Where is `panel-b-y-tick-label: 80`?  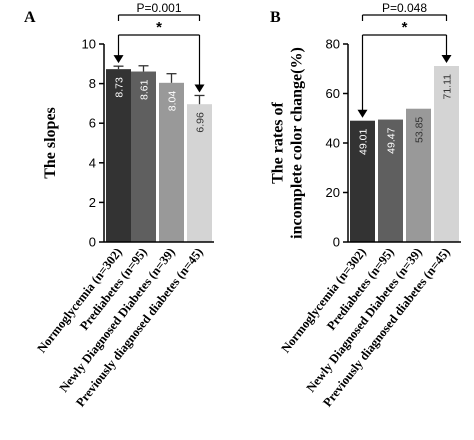 panel-b-y-tick-label: 80 is located at coordinates (333, 44).